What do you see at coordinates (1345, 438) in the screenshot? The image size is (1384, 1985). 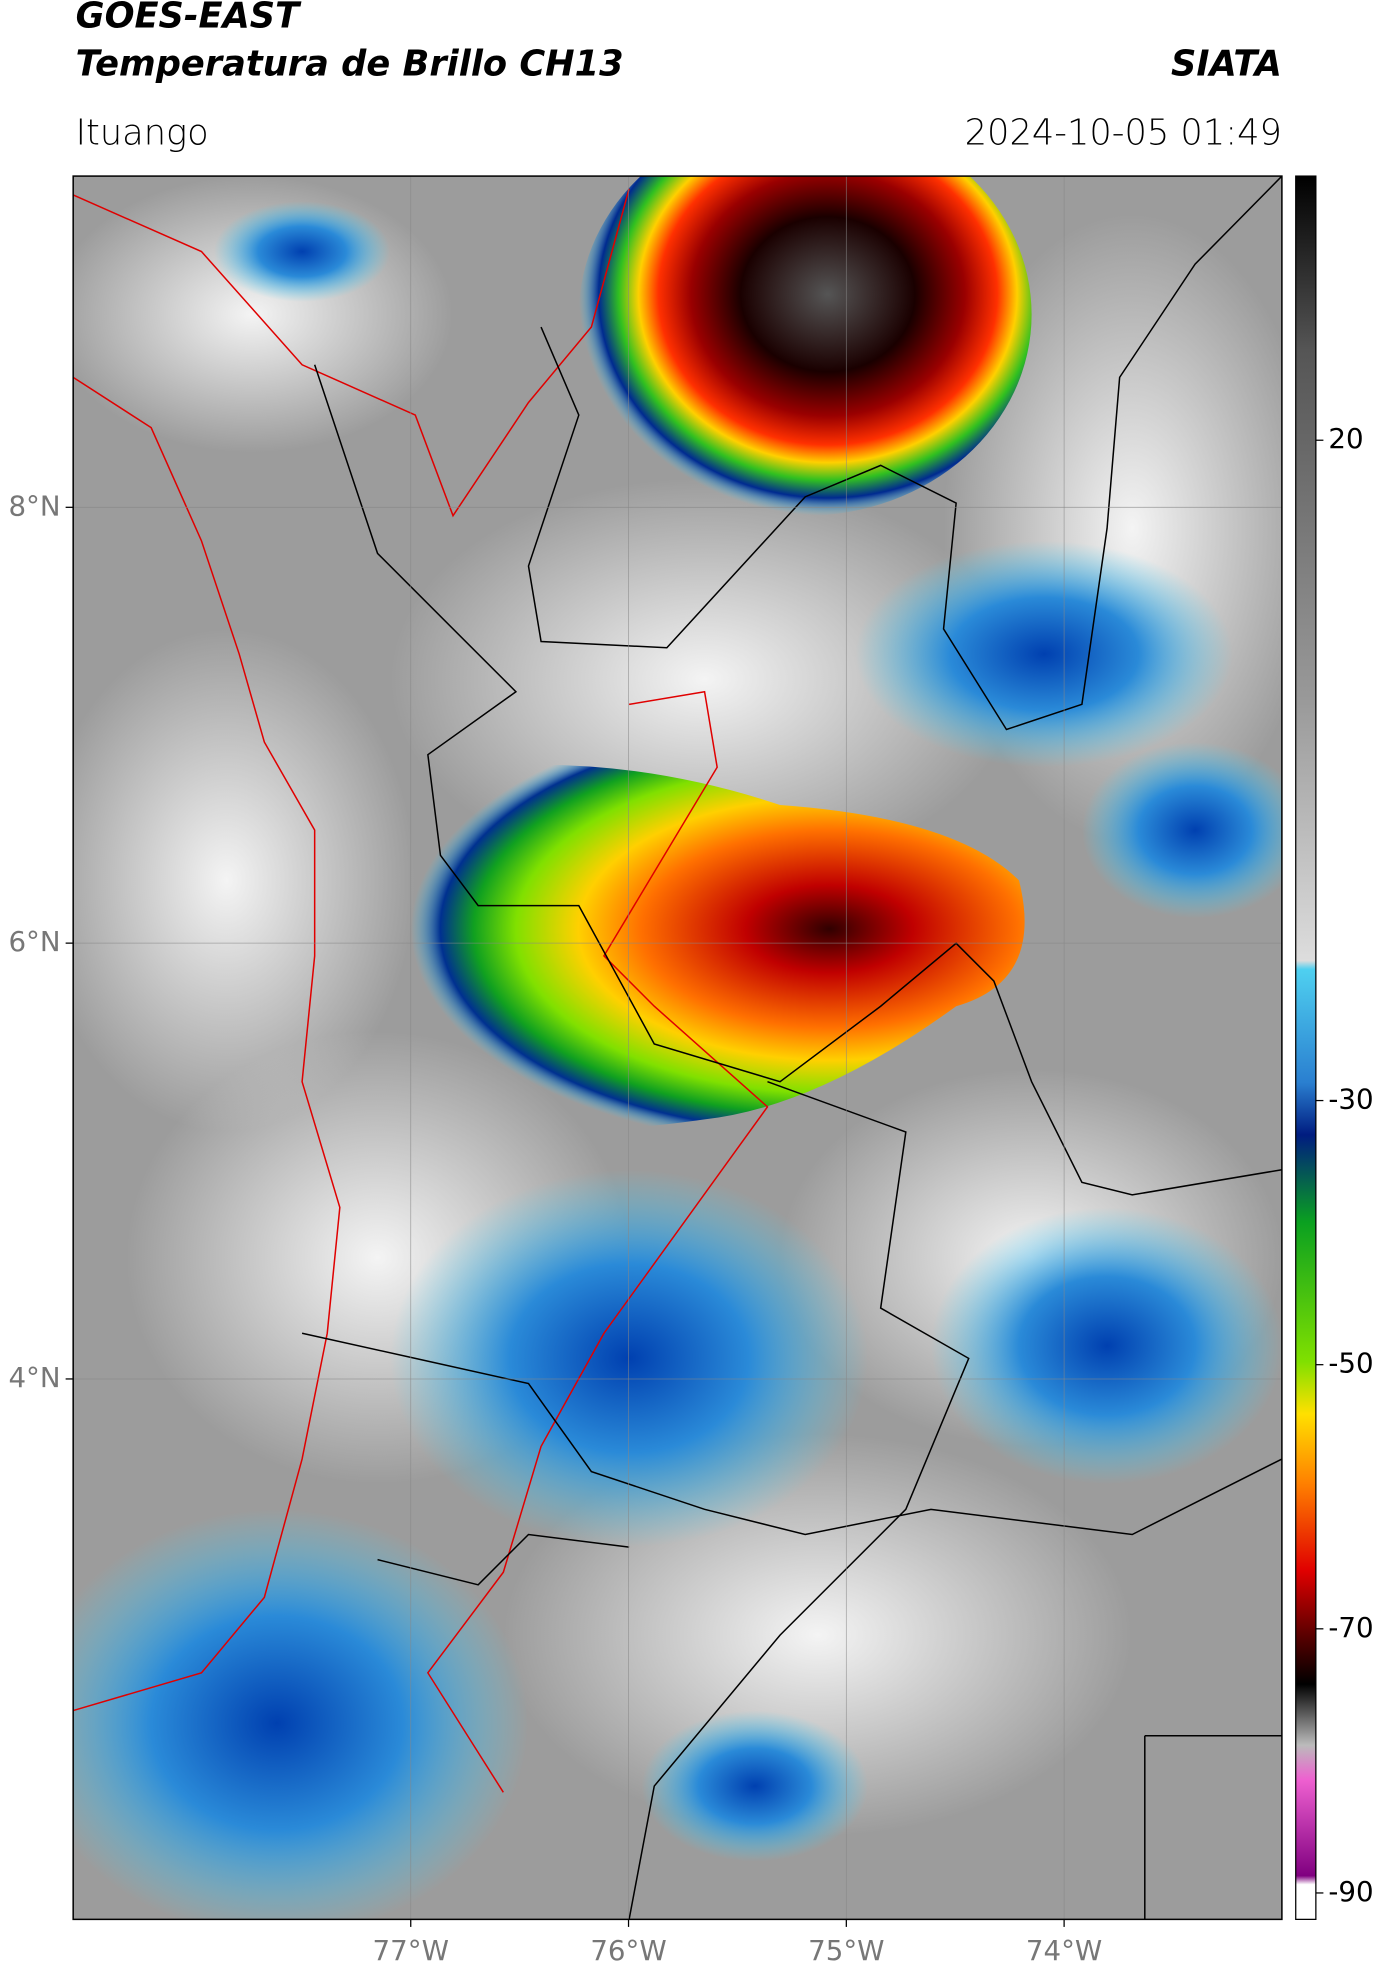 I see `colorbar-tick-label: 20` at bounding box center [1345, 438].